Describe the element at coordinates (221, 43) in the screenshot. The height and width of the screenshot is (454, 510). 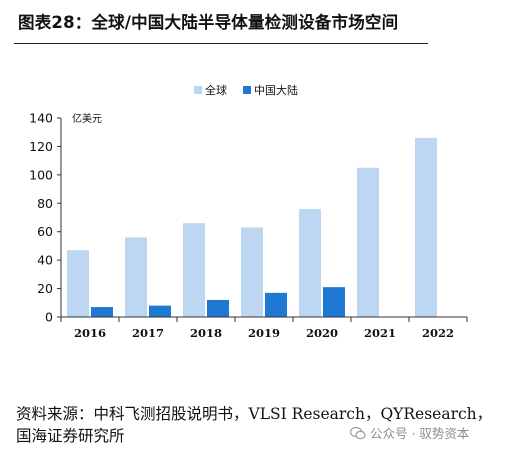
I see `title-divider` at that location.